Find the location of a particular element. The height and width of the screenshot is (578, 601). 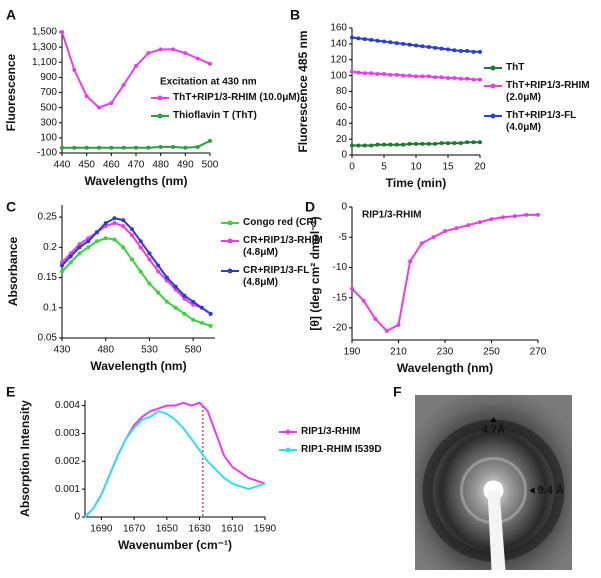

y-tick-label: 80 is located at coordinates (342, 91).